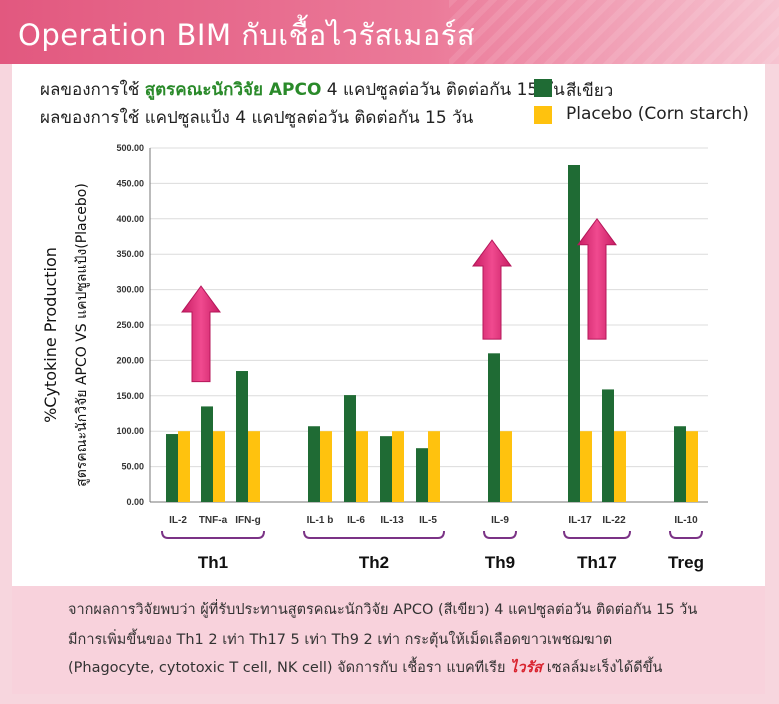 The image size is (779, 704). I want to click on y-tick-label: 100.00, so click(130, 431).